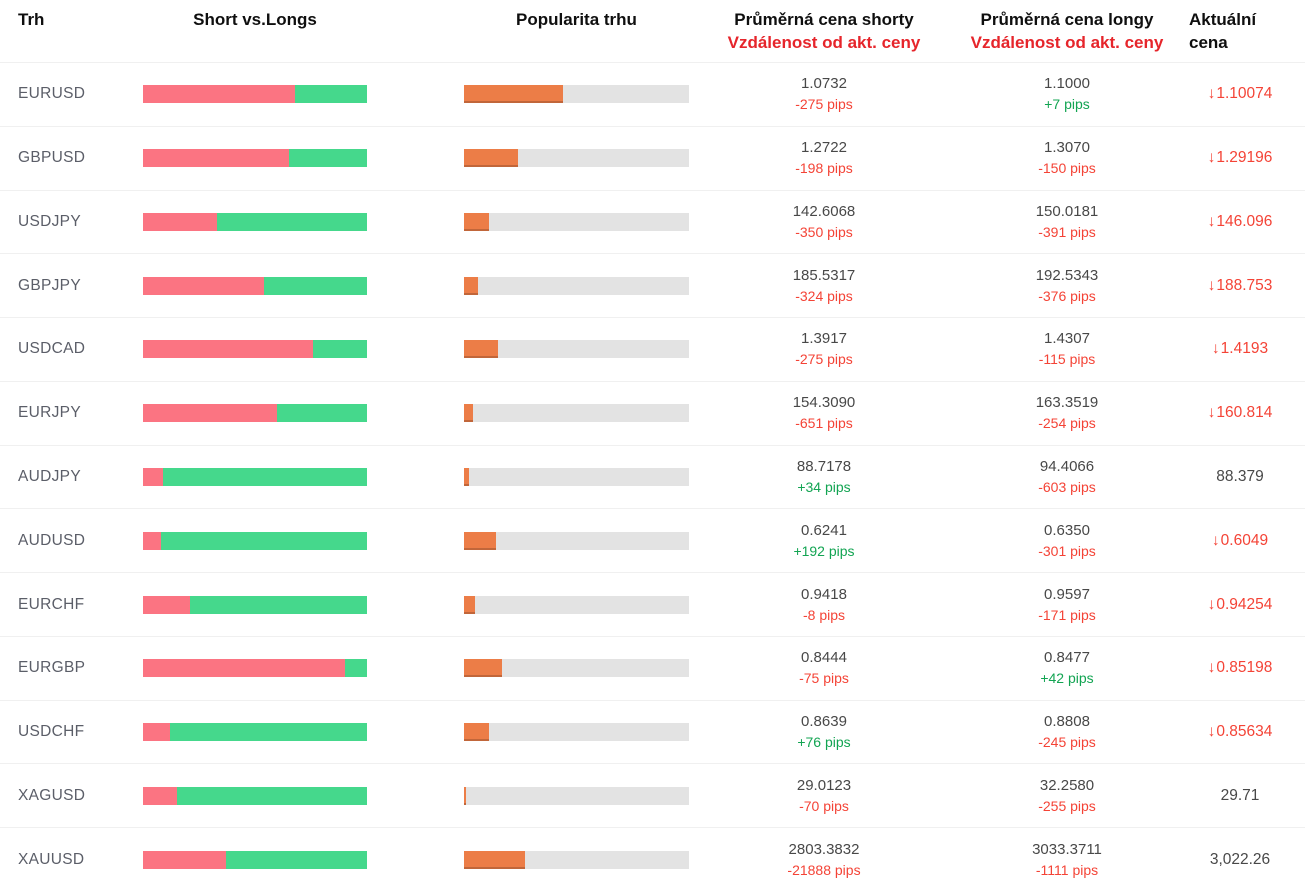 The image size is (1305, 891). I want to click on avg-long-price: 3033.3711, so click(1067, 849).